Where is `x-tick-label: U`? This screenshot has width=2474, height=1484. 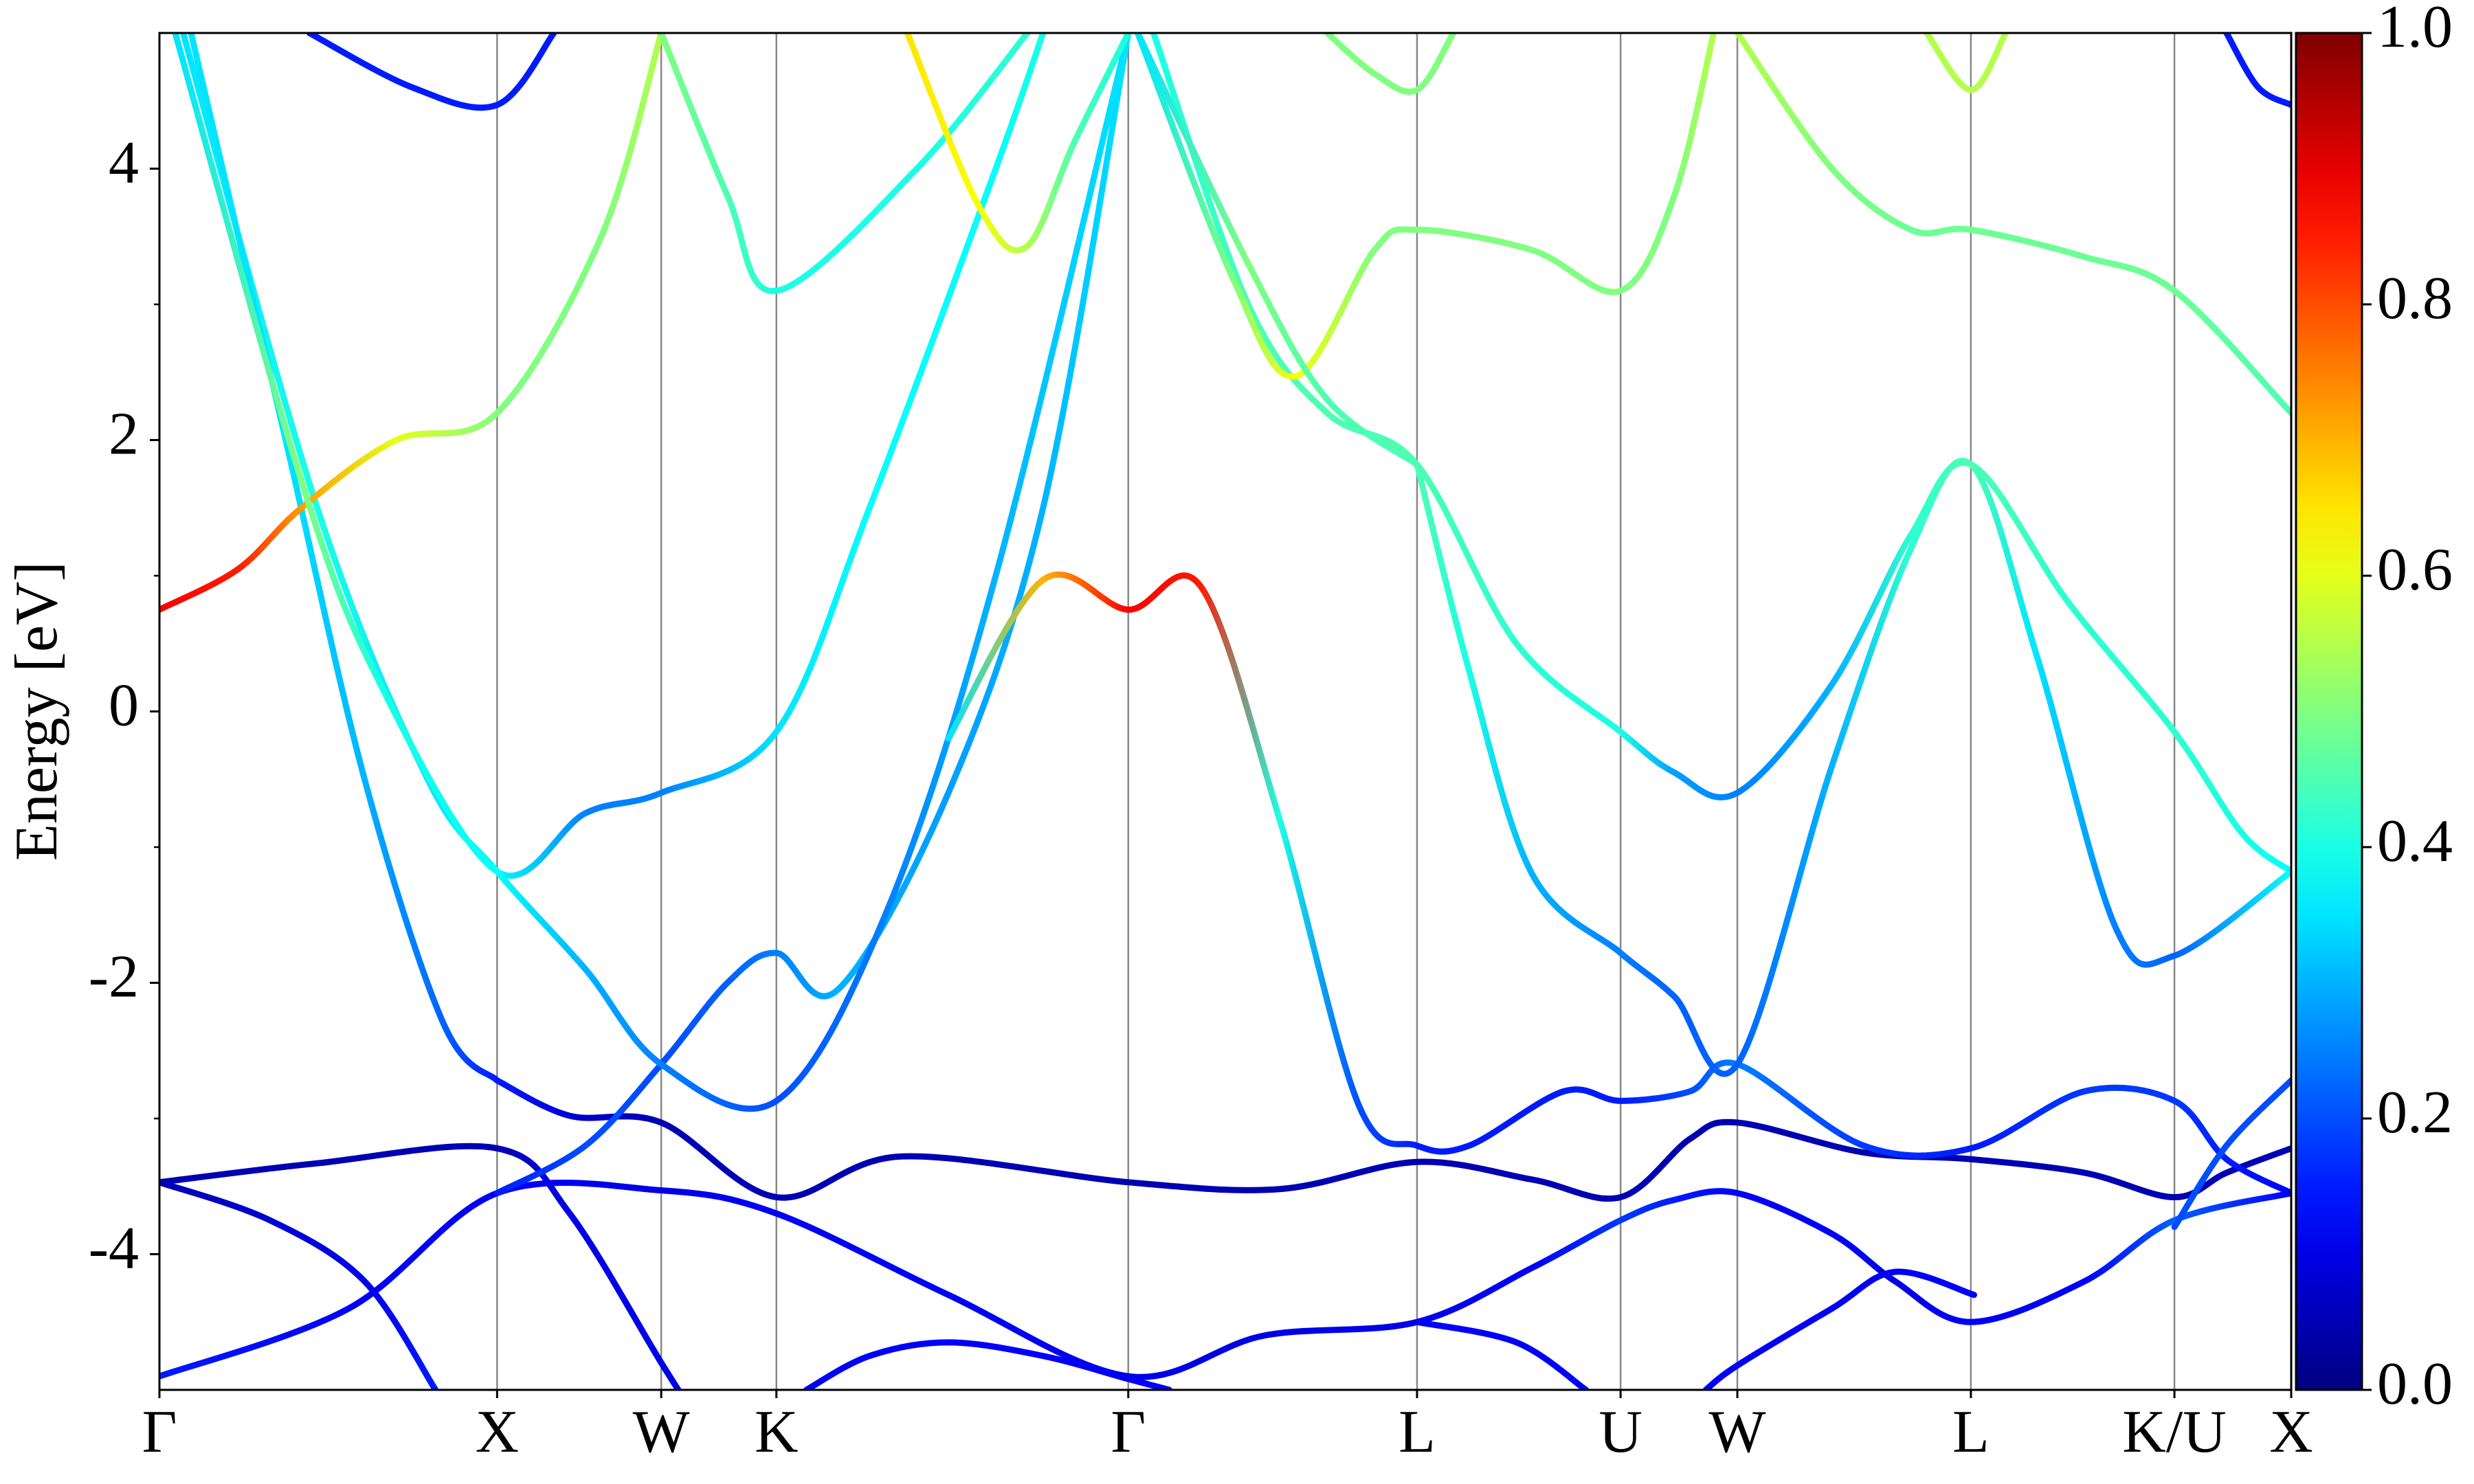 x-tick-label: U is located at coordinates (1620, 1432).